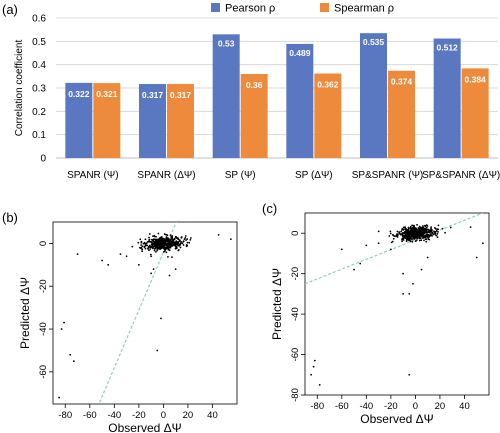 This screenshot has height=433, width=500. What do you see at coordinates (180, 121) in the screenshot?
I see `bar-spearman` at bounding box center [180, 121].